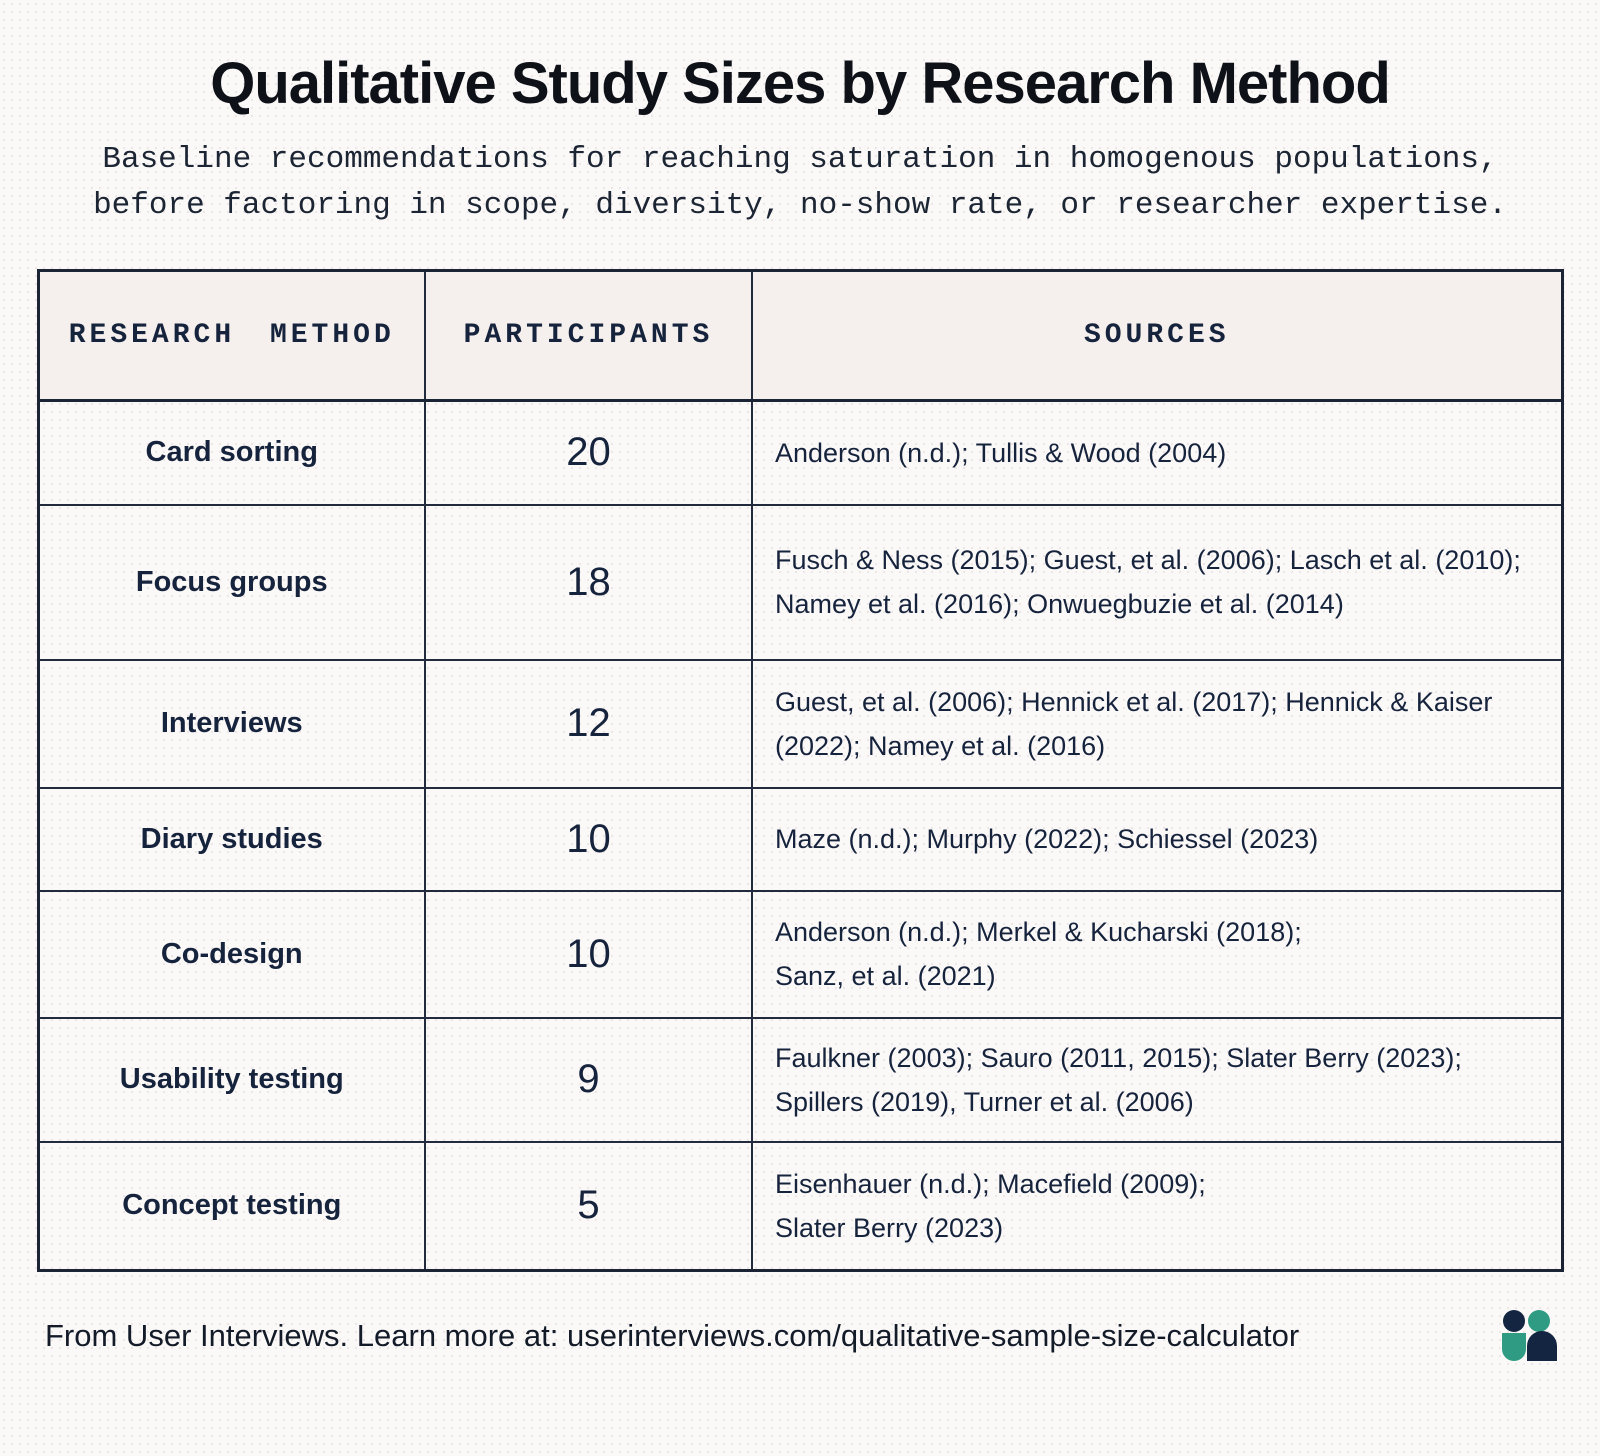 This screenshot has width=1600, height=1456. I want to click on column-header-participants: PARTICIPANTS, so click(588, 335).